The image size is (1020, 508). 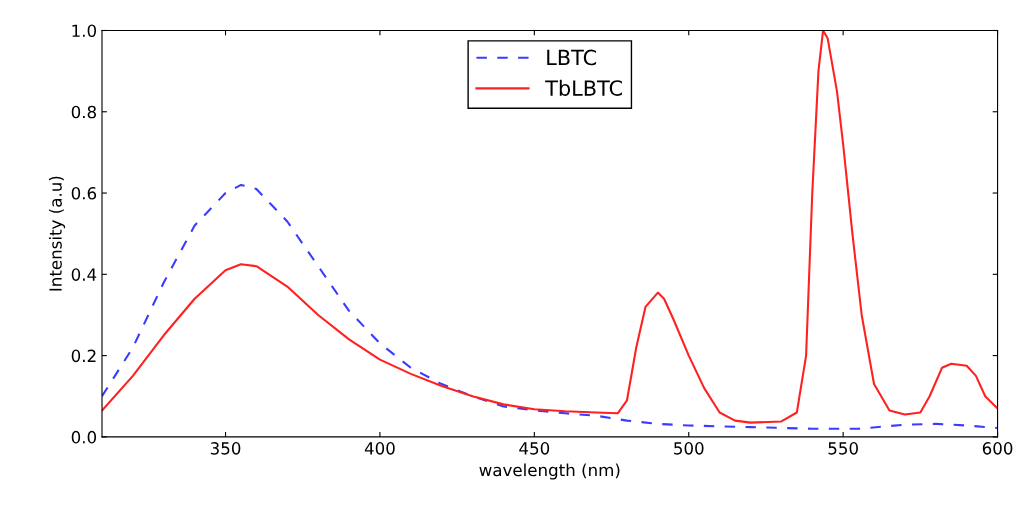 I want to click on legend-label: TbLBTC, so click(x=583, y=87).